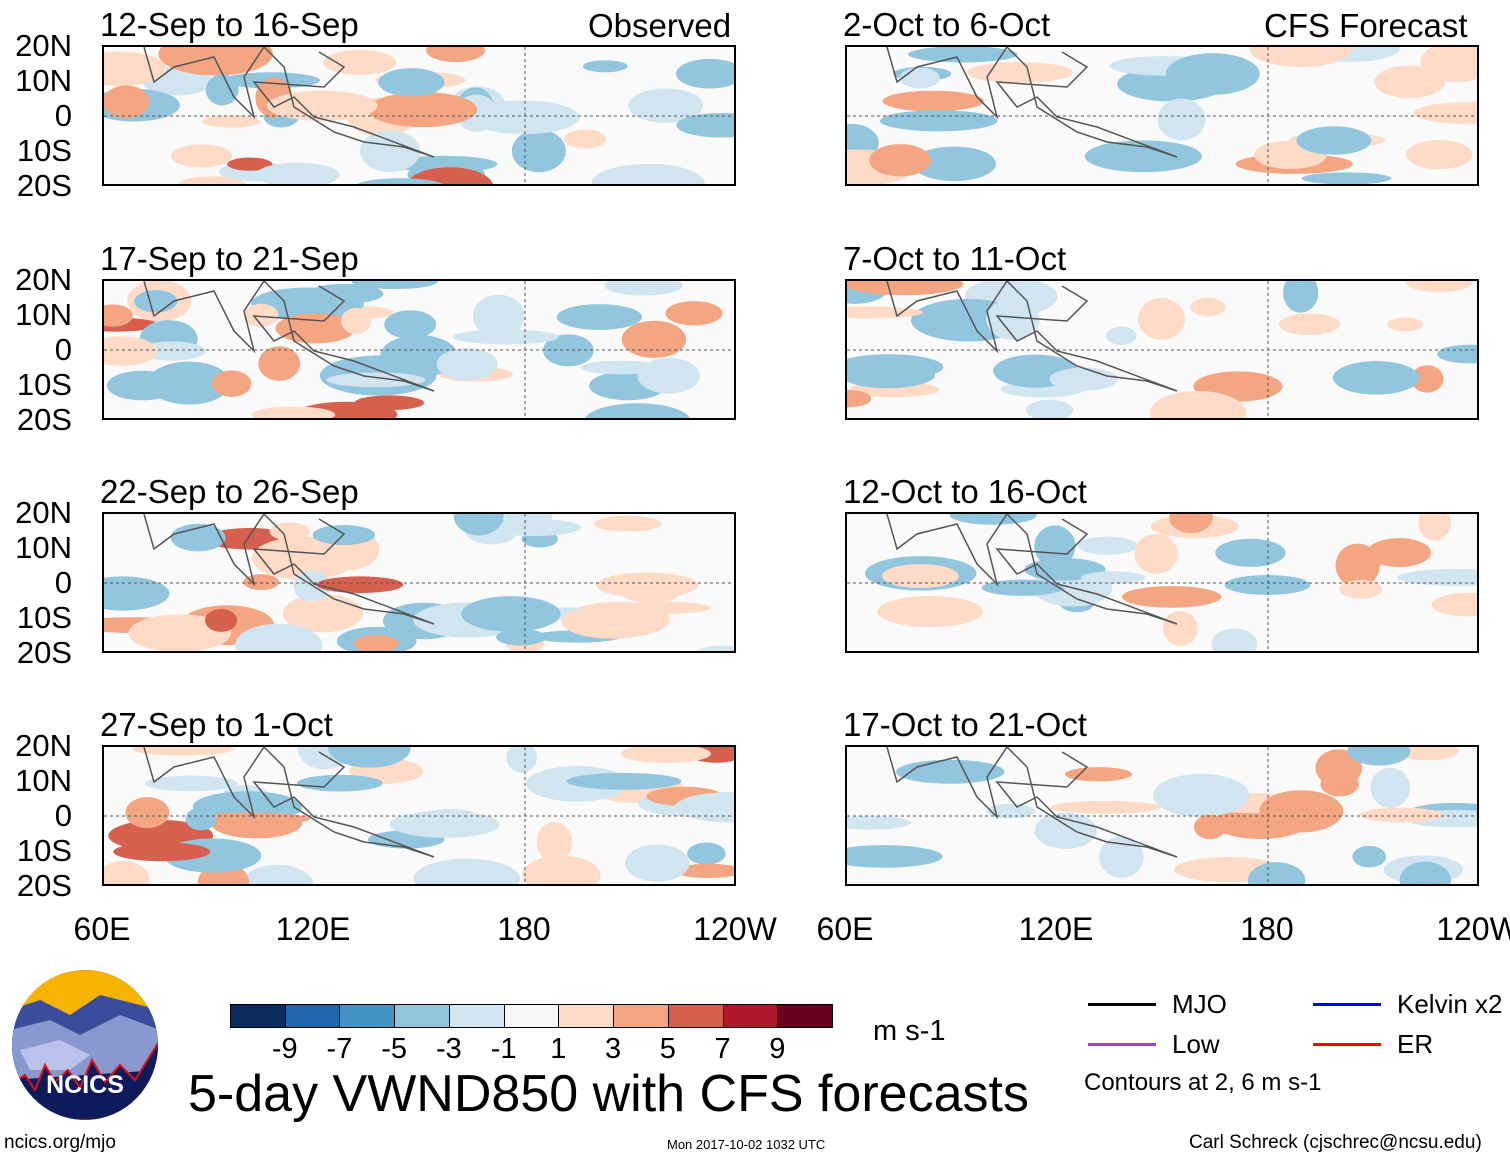  Describe the element at coordinates (44, 419) in the screenshot. I see `y-tick-label: 20S` at that location.